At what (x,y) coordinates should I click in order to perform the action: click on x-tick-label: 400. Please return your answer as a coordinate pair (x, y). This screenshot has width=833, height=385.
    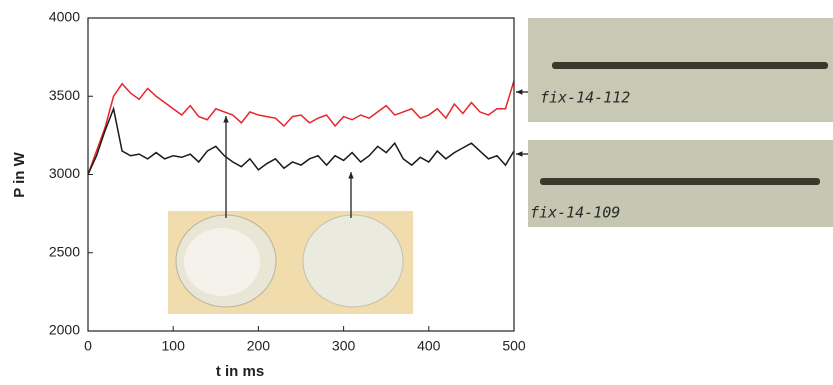
    Looking at the image, I should click on (429, 346).